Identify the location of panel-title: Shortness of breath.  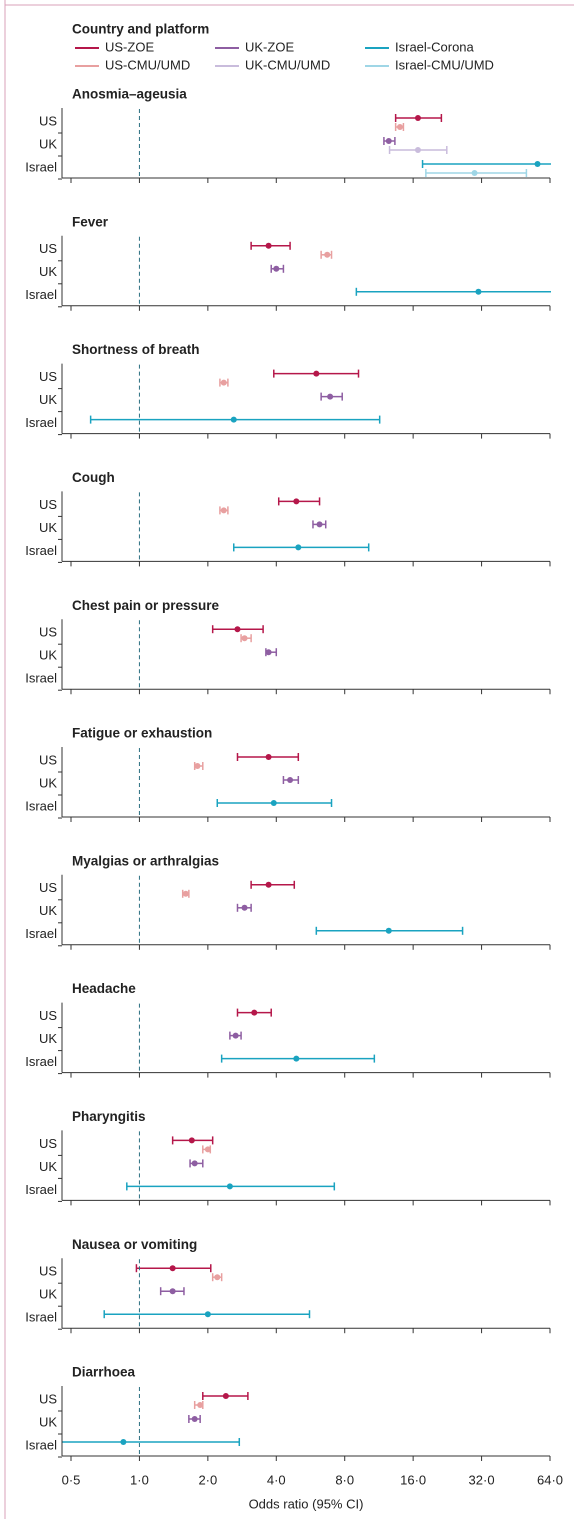
(136, 349).